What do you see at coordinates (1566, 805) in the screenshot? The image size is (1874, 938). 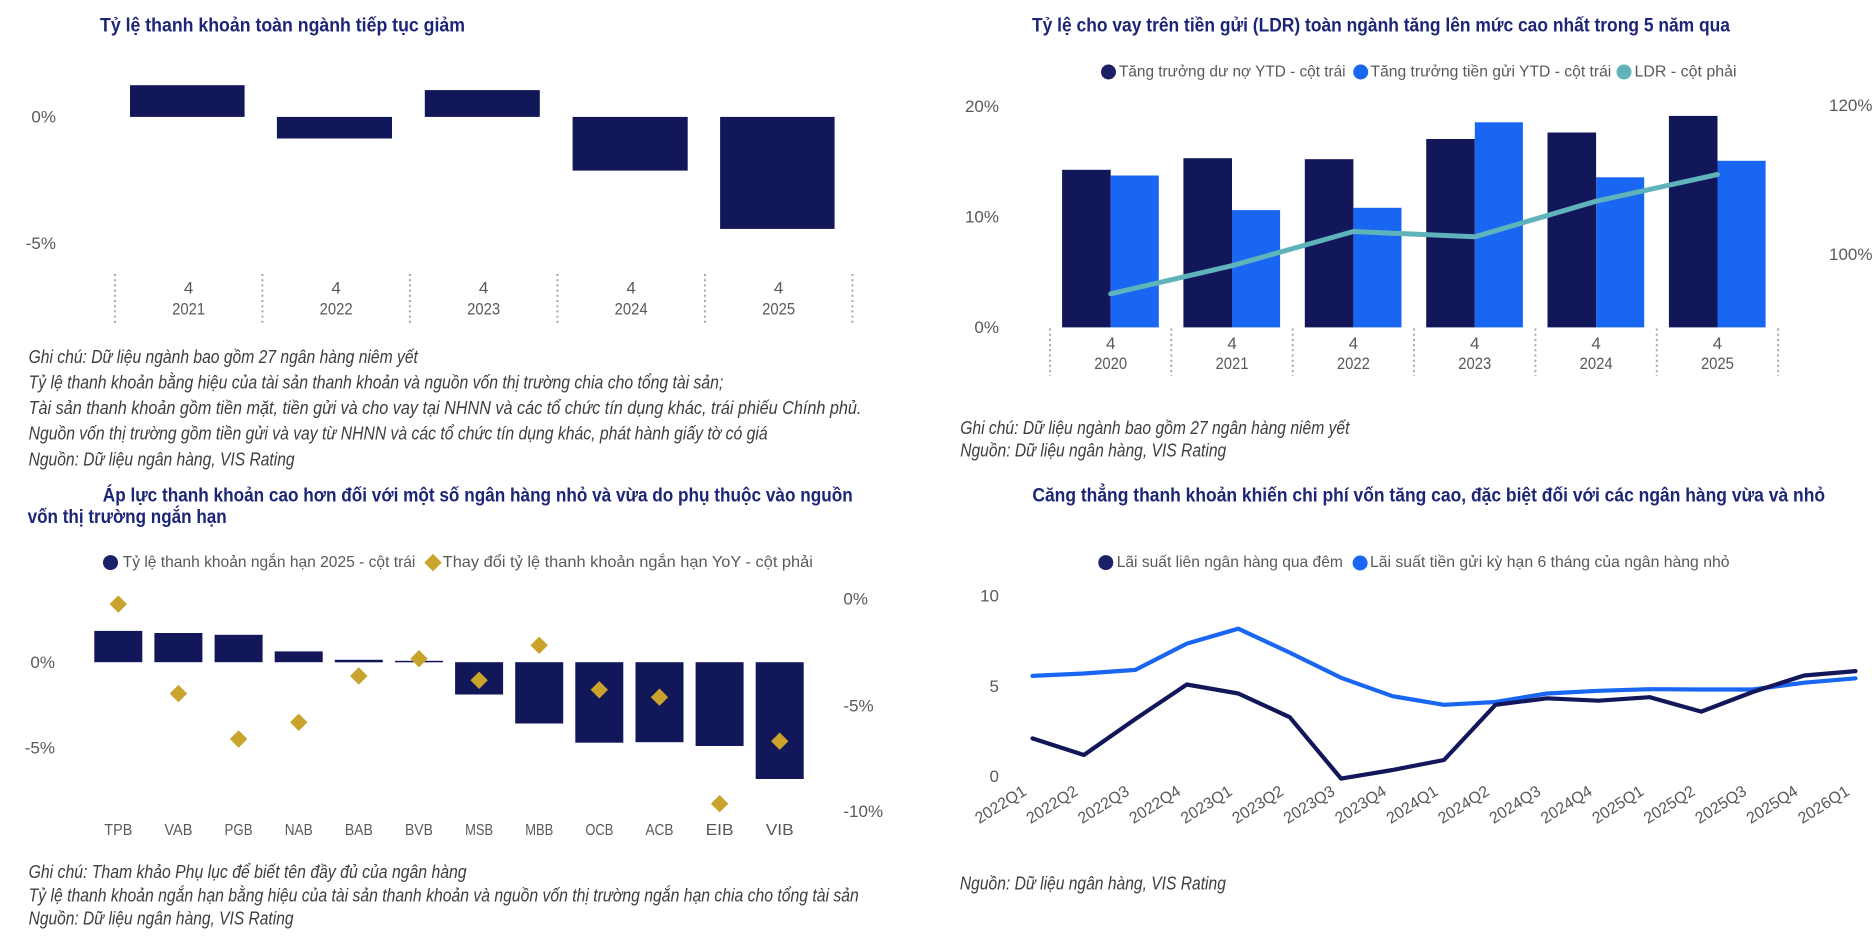 I see `svg-text: 2024Q4` at bounding box center [1566, 805].